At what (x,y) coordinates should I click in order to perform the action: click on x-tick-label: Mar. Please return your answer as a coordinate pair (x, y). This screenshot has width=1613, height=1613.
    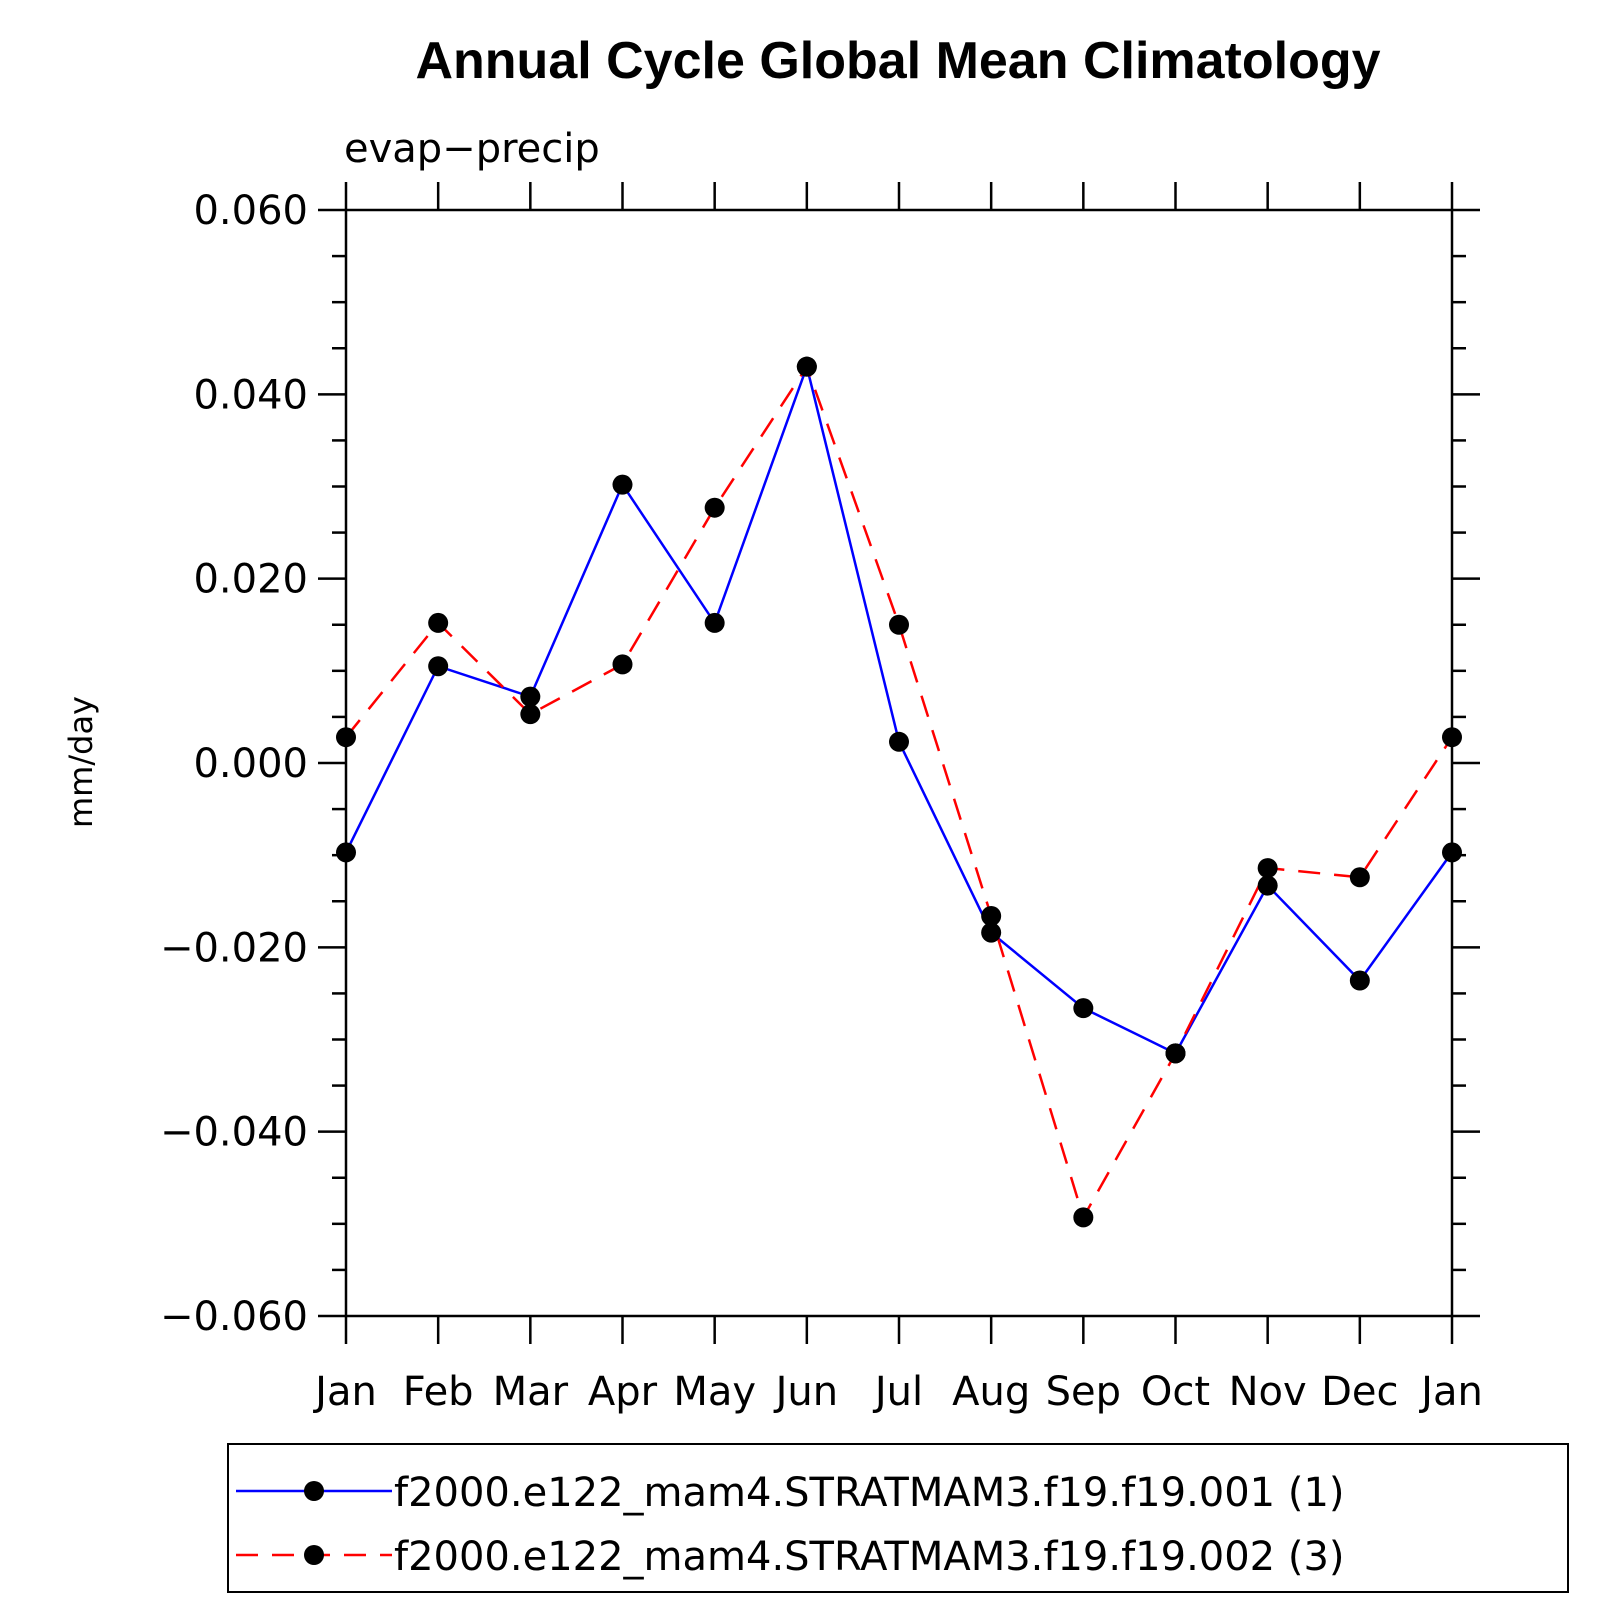
    Looking at the image, I should click on (531, 1392).